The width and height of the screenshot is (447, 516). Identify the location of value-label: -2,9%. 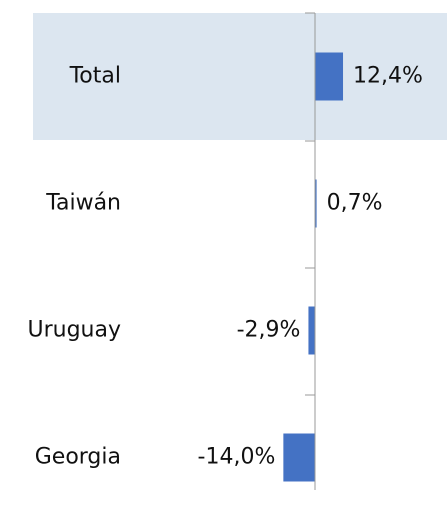
(269, 330).